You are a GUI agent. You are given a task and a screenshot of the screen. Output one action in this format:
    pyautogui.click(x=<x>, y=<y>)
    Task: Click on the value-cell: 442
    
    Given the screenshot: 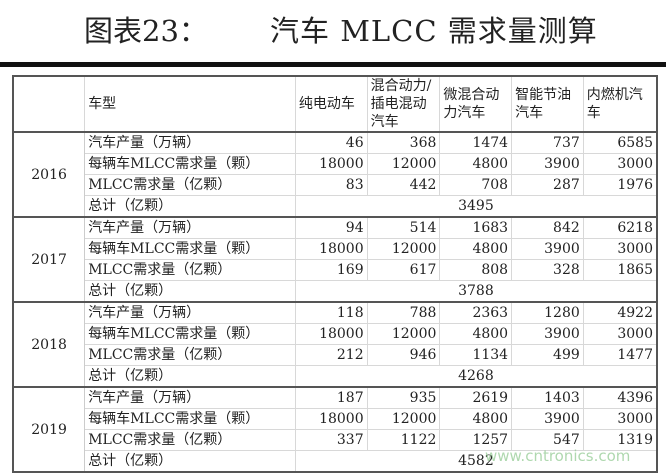 What is the action you would take?
    pyautogui.click(x=403, y=185)
    